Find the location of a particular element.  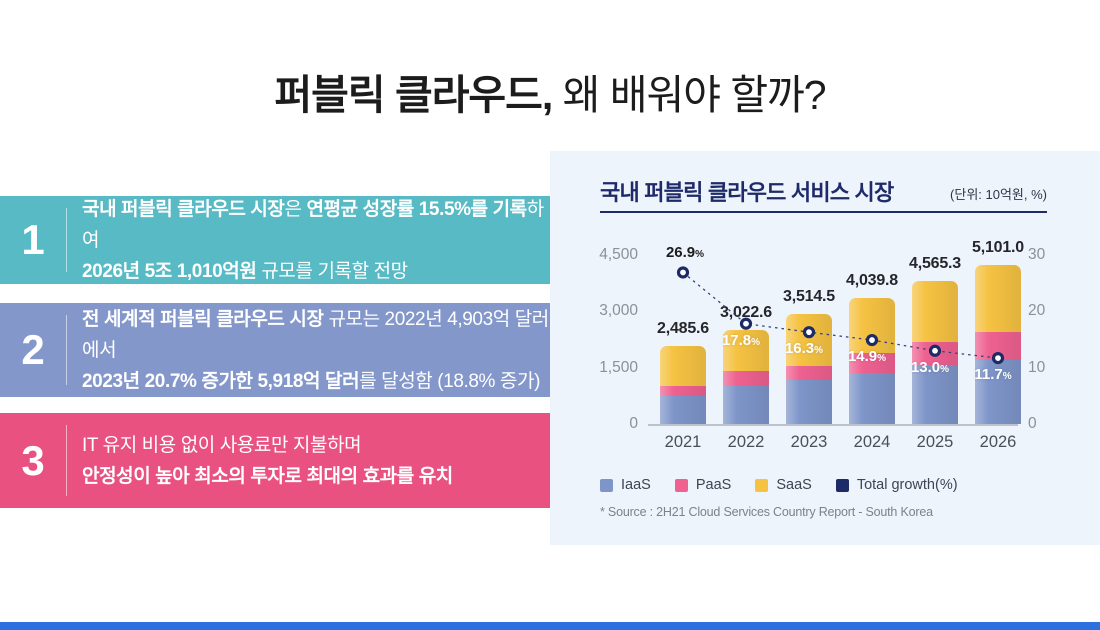

growth-percent-label: 14.9% is located at coordinates (867, 357).